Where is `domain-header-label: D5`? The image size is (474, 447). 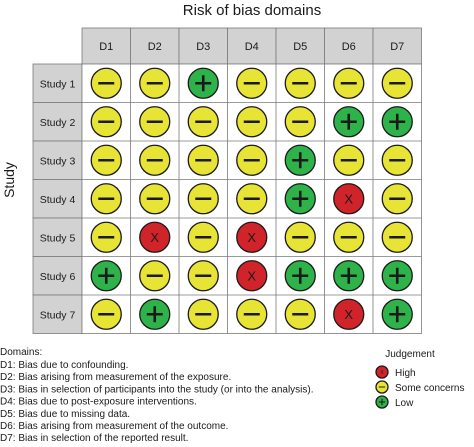
domain-header-label: D5 is located at coordinates (300, 47).